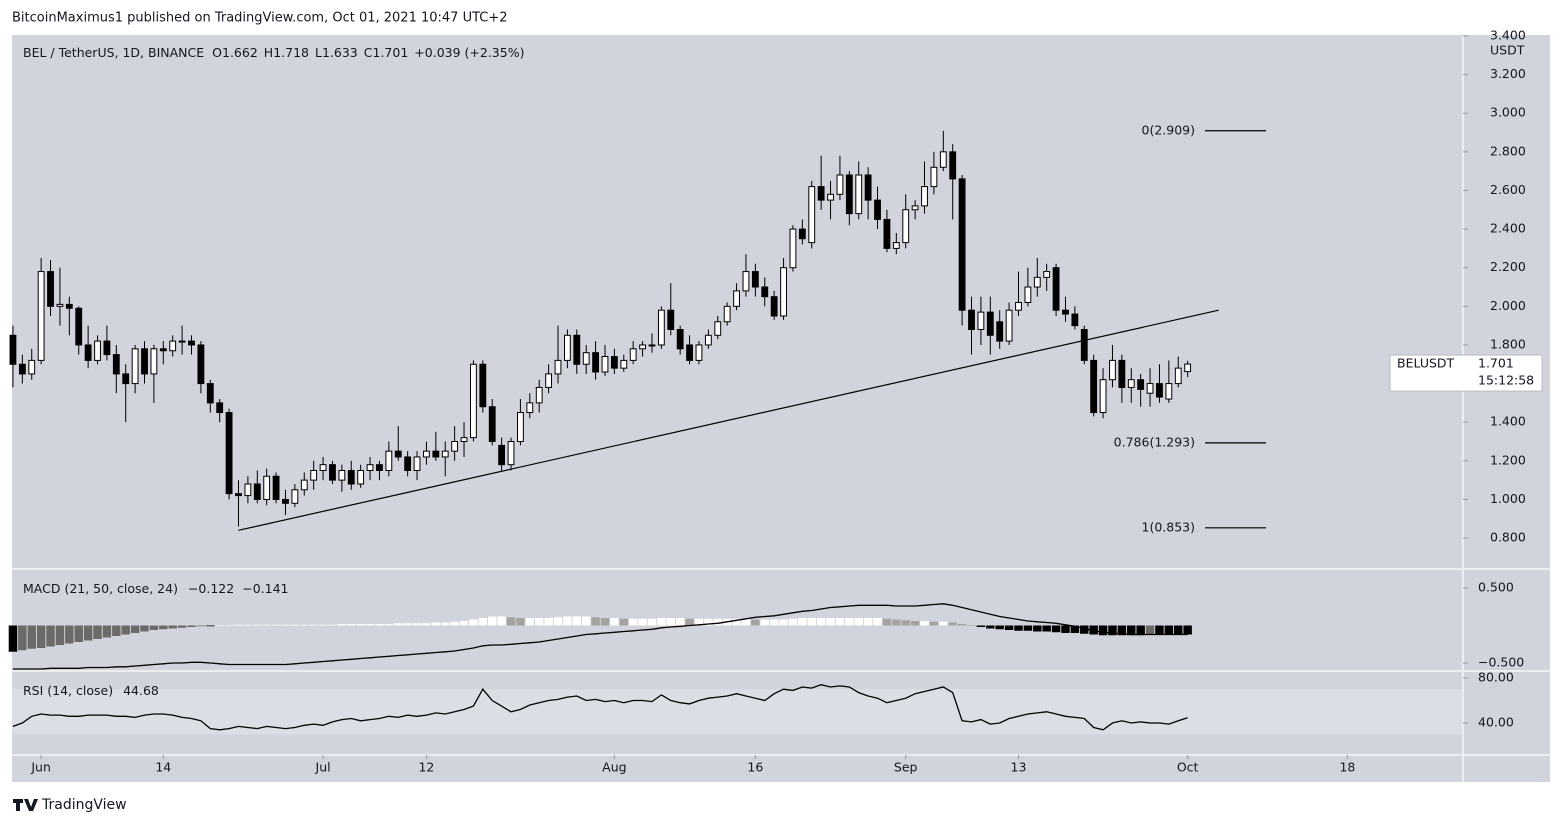 This screenshot has height=827, width=1562. Describe the element at coordinates (1508, 228) in the screenshot. I see `y-tick-label: 2.400` at that location.